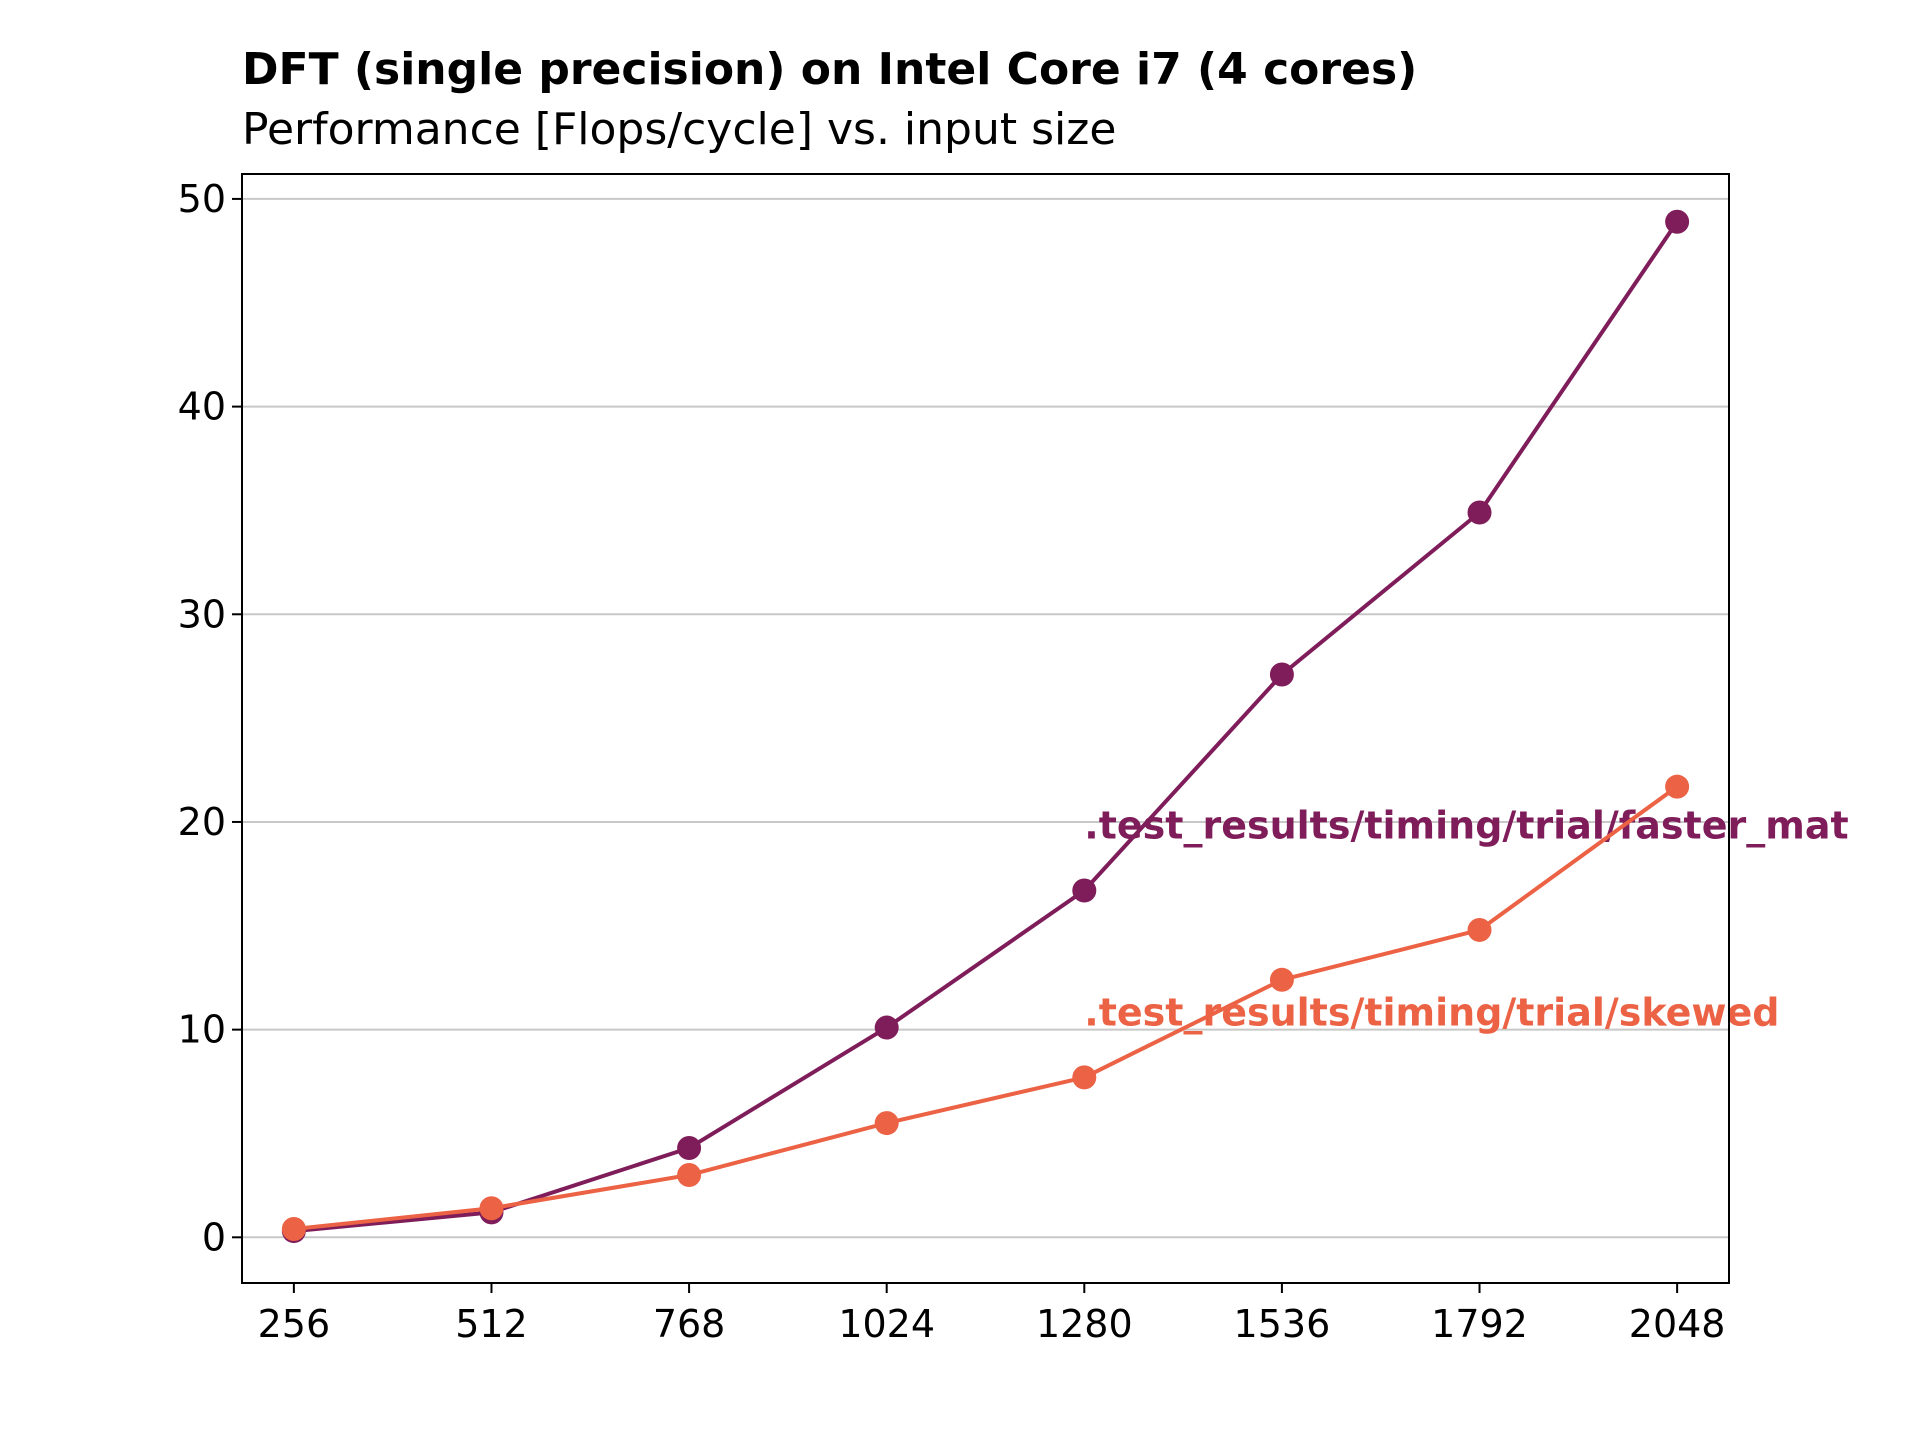  What do you see at coordinates (491, 1324) in the screenshot?
I see `x-tick-label: 512` at bounding box center [491, 1324].